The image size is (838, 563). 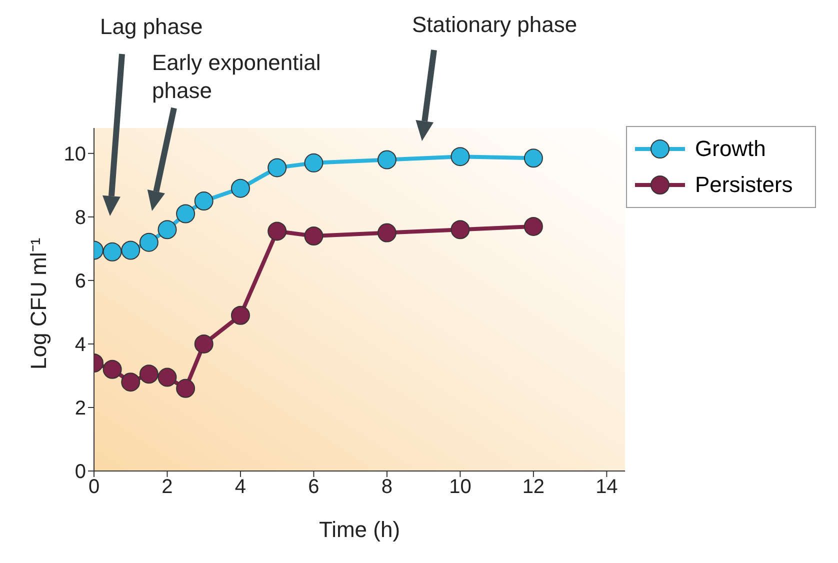 I want to click on y-tick-label: 2, so click(x=80, y=409).